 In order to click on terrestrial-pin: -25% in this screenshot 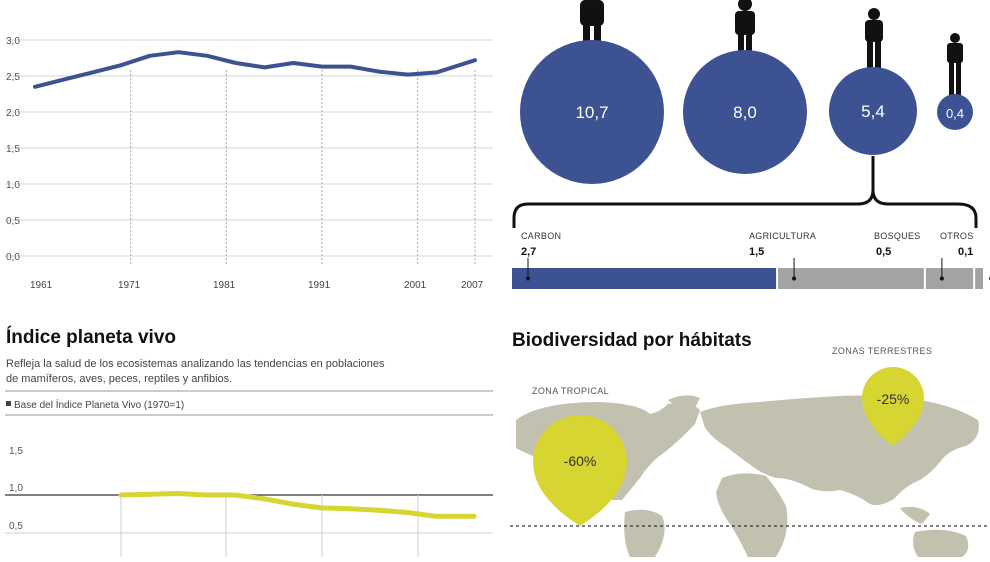, I will do `click(893, 406)`.